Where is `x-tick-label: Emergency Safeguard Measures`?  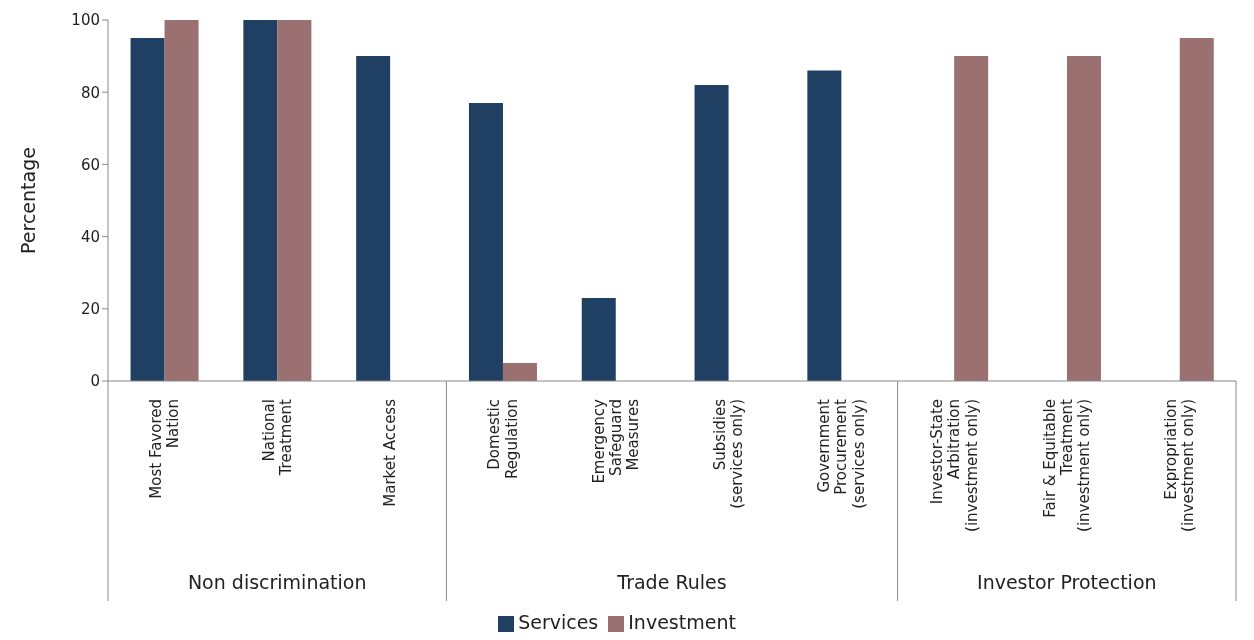
x-tick-label: Emergency Safeguard Measures is located at coordinates (616, 441).